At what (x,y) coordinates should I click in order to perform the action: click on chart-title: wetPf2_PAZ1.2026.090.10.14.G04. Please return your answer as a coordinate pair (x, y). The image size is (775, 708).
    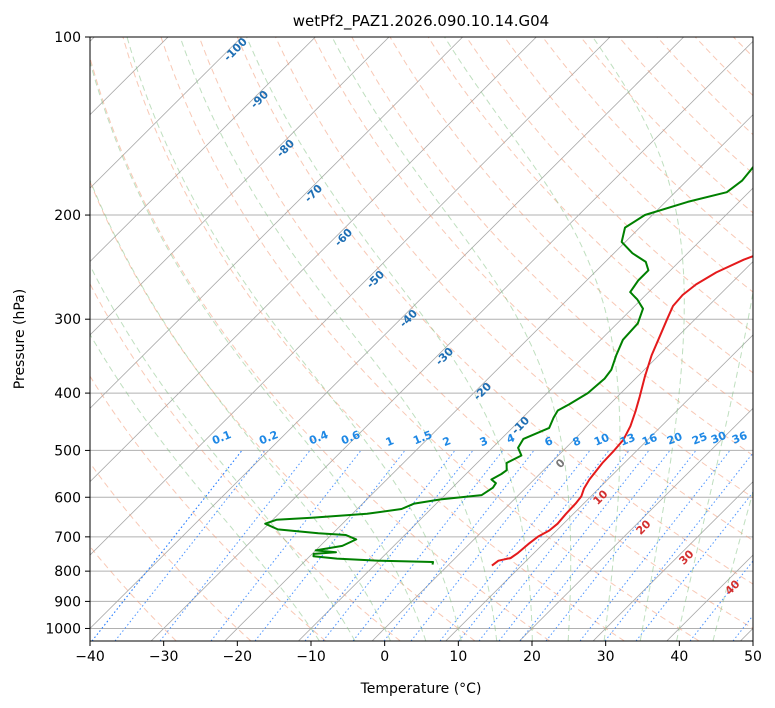
    Looking at the image, I should click on (421, 21).